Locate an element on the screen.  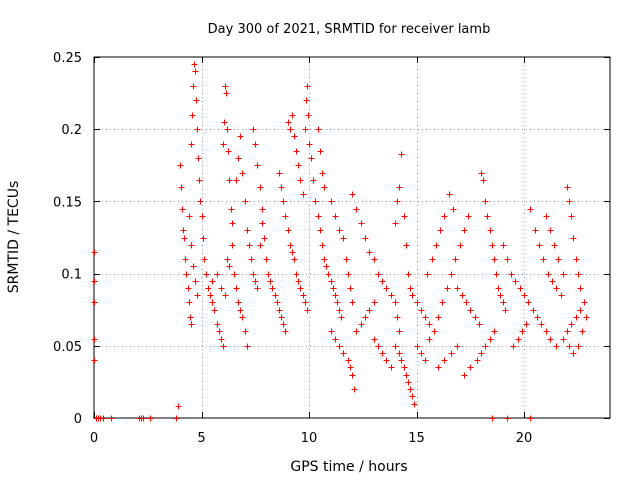
x-tick-label: 5 is located at coordinates (201, 438).